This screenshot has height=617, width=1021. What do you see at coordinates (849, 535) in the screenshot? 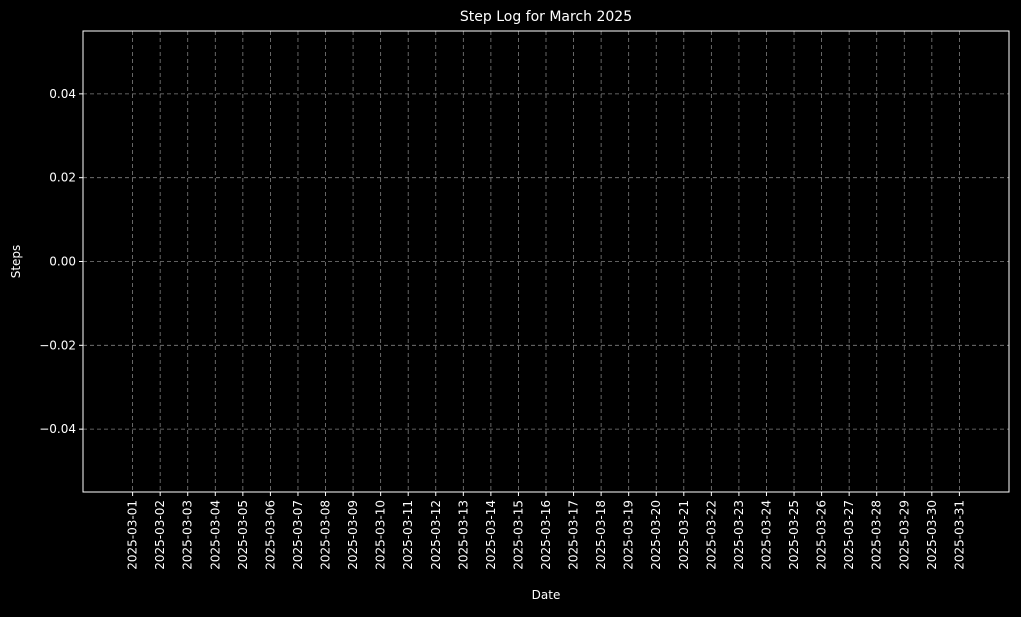
I see `x-tick-label: 2025-03-27` at bounding box center [849, 535].